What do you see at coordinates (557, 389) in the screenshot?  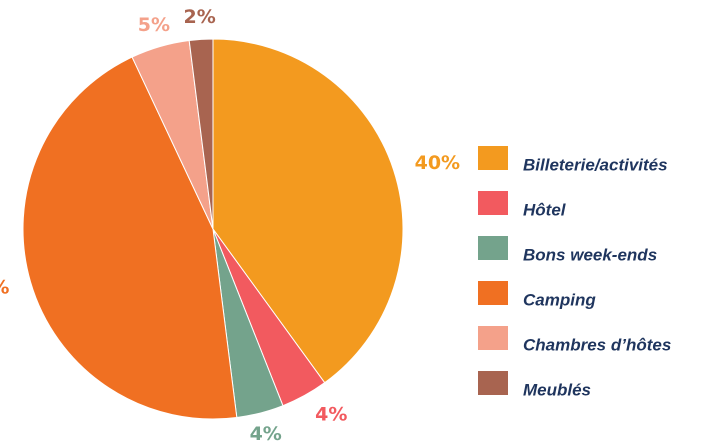 I see `legend-label: Meublés` at bounding box center [557, 389].